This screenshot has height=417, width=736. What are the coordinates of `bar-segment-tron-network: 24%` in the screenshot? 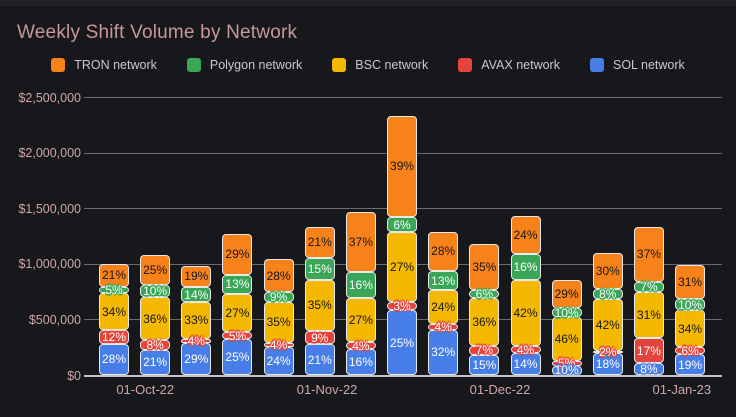 It's located at (525, 235).